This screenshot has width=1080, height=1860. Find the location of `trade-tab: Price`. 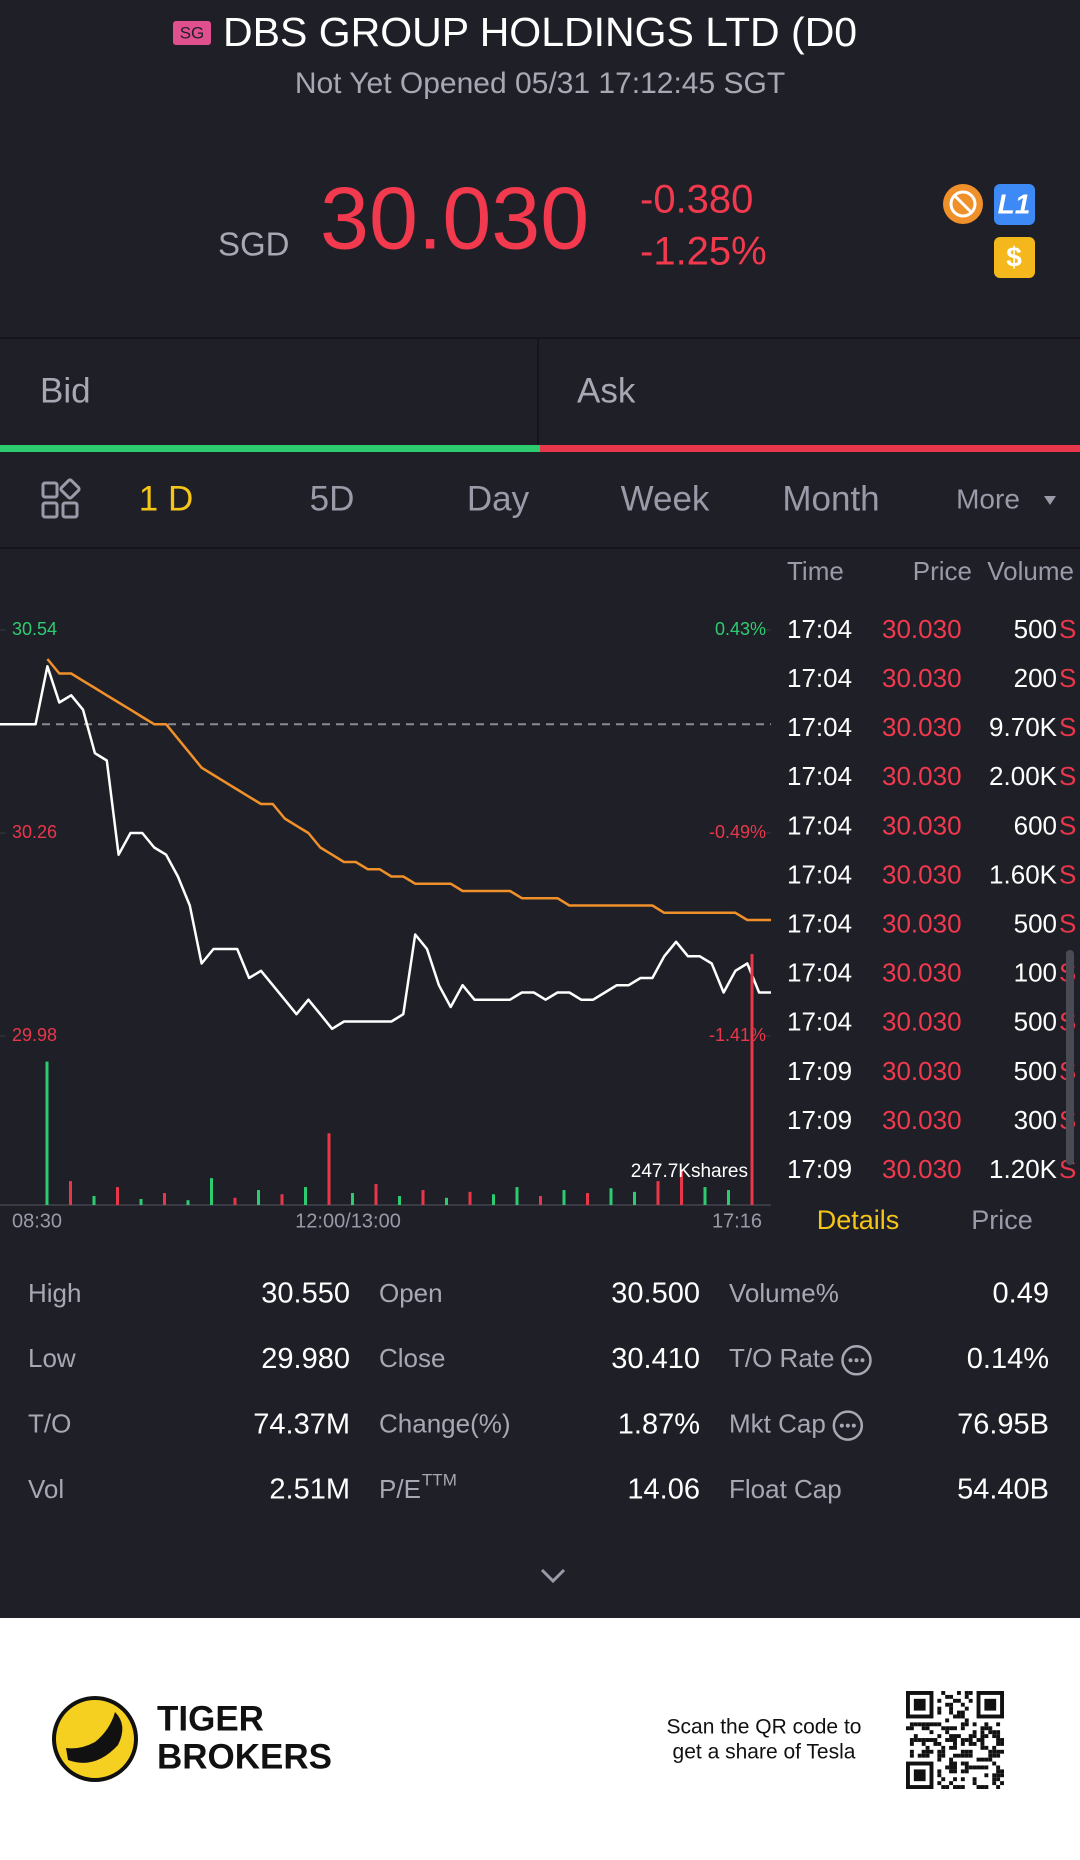

trade-tab: Price is located at coordinates (1002, 1220).